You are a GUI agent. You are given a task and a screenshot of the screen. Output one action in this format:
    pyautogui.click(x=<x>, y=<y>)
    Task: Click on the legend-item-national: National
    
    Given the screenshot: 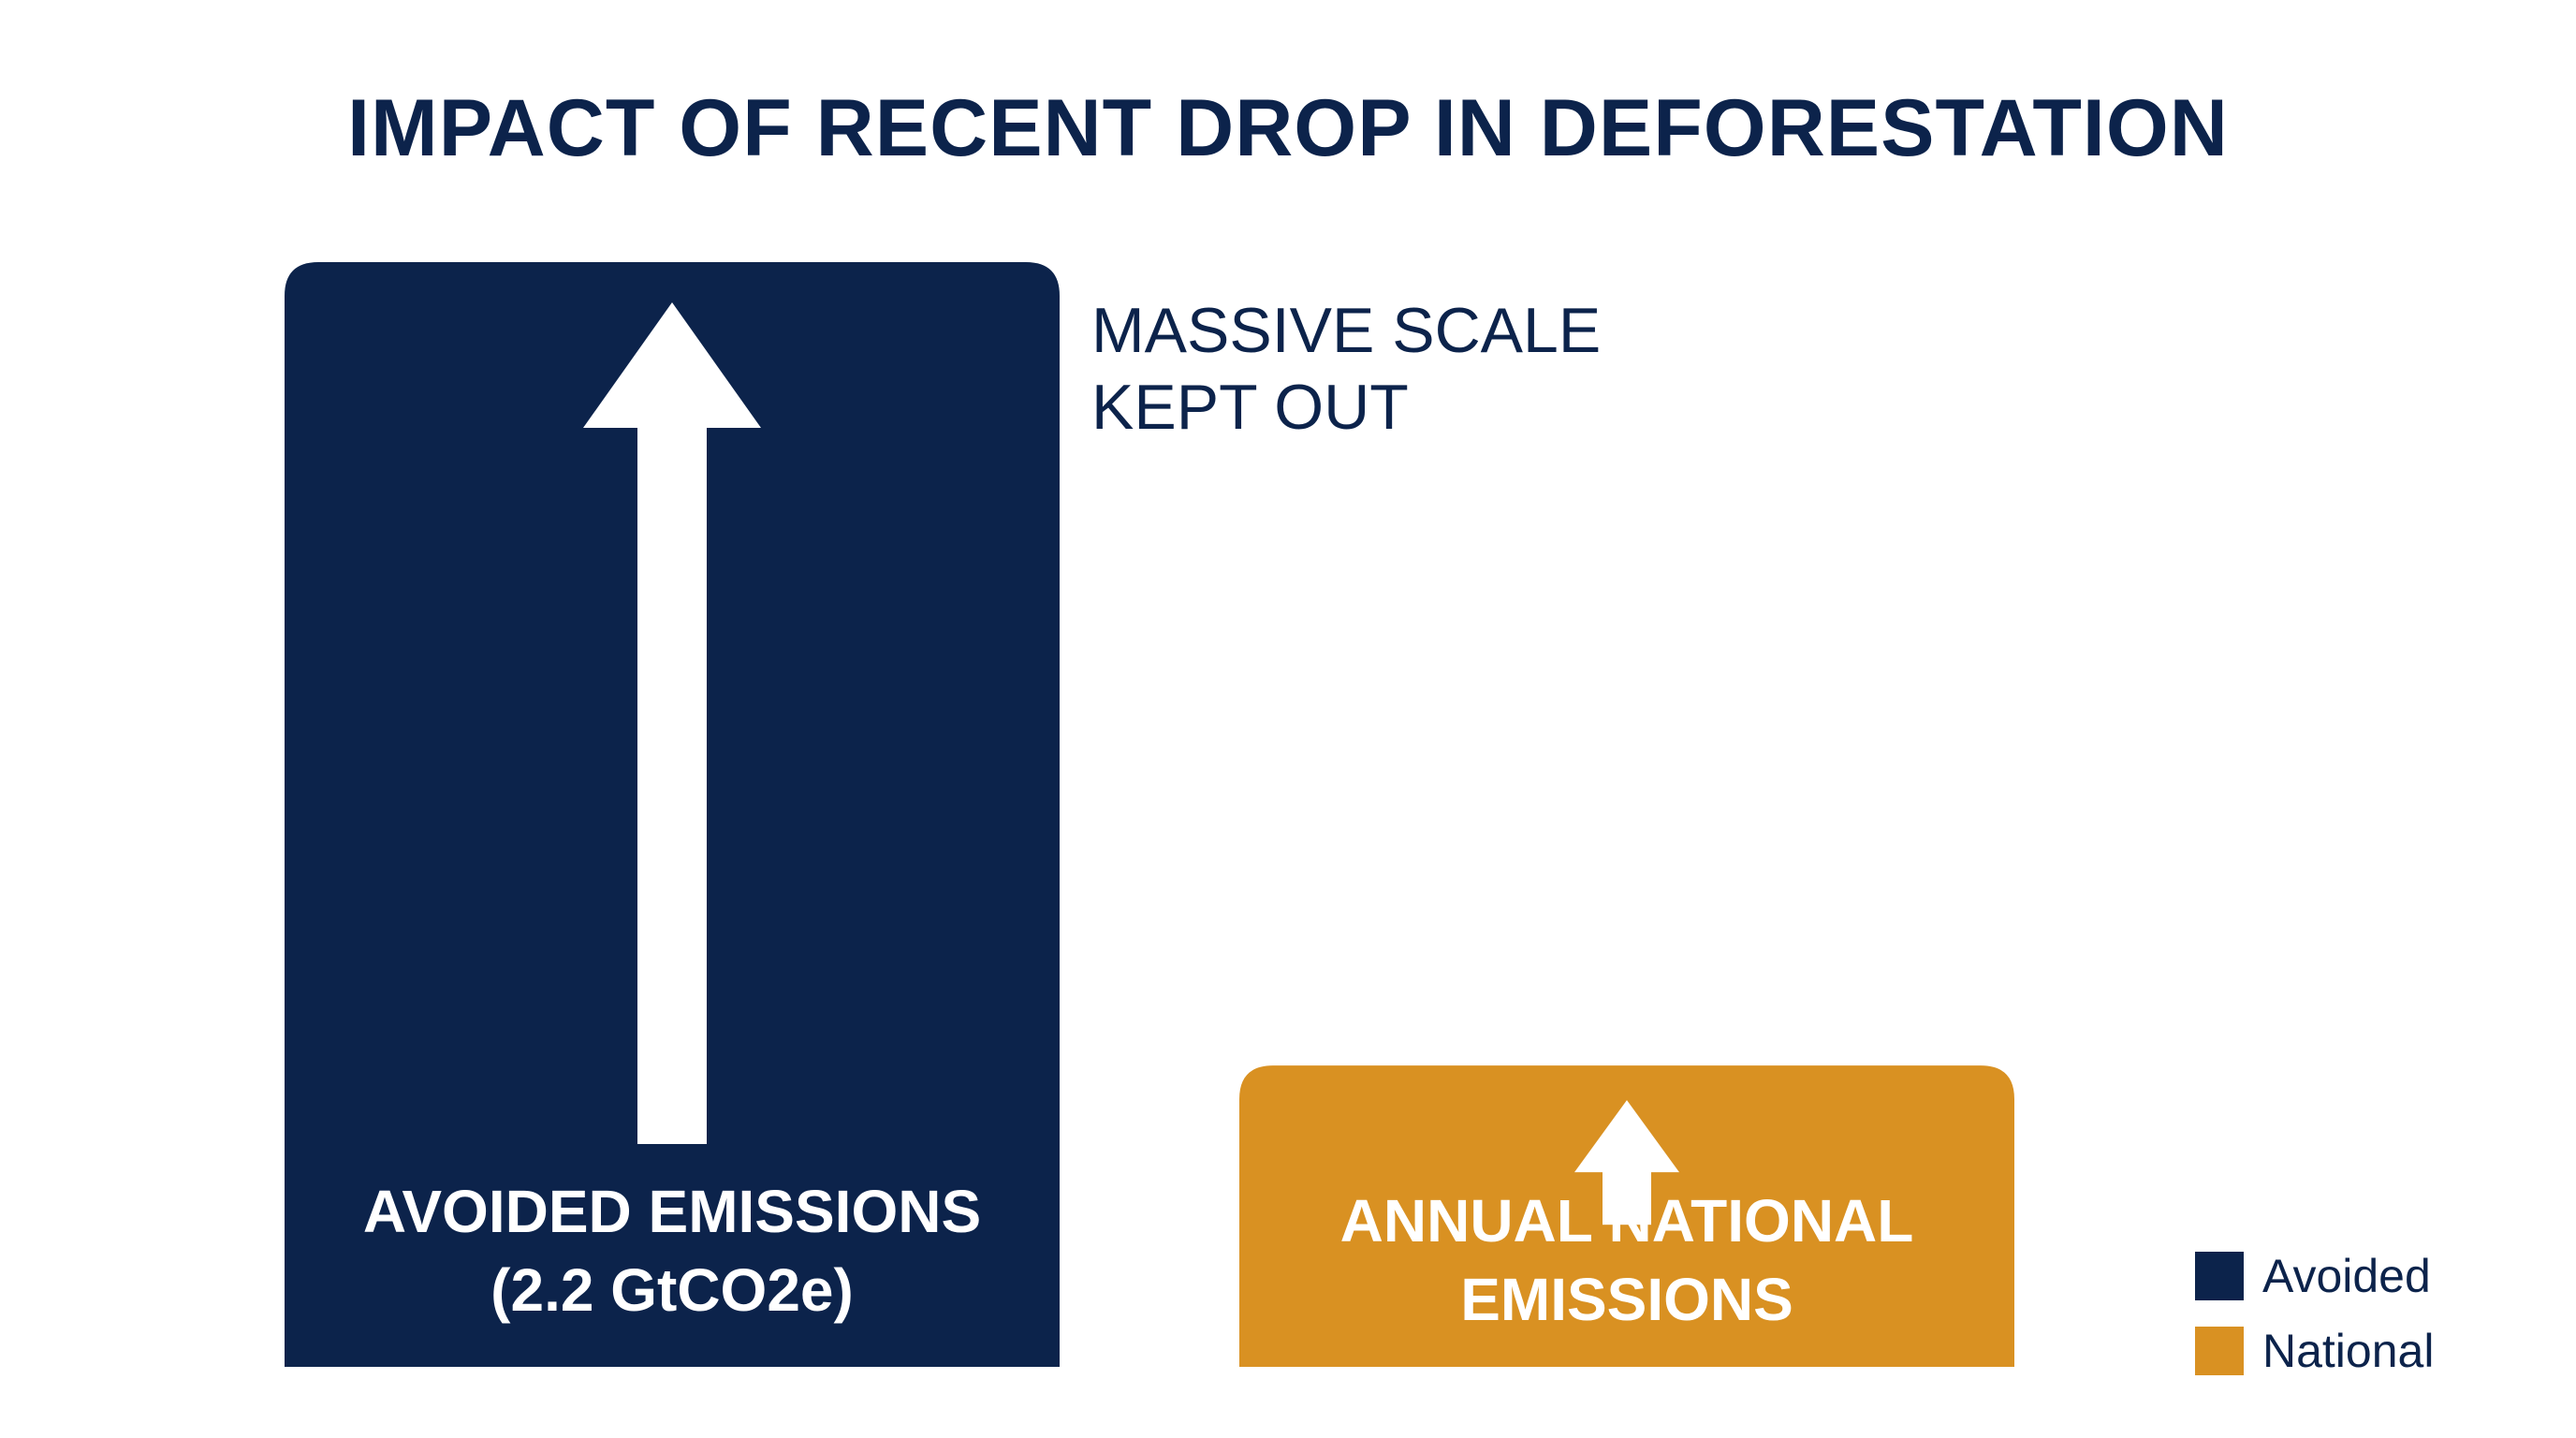 What is the action you would take?
    pyautogui.click(x=2314, y=1350)
    